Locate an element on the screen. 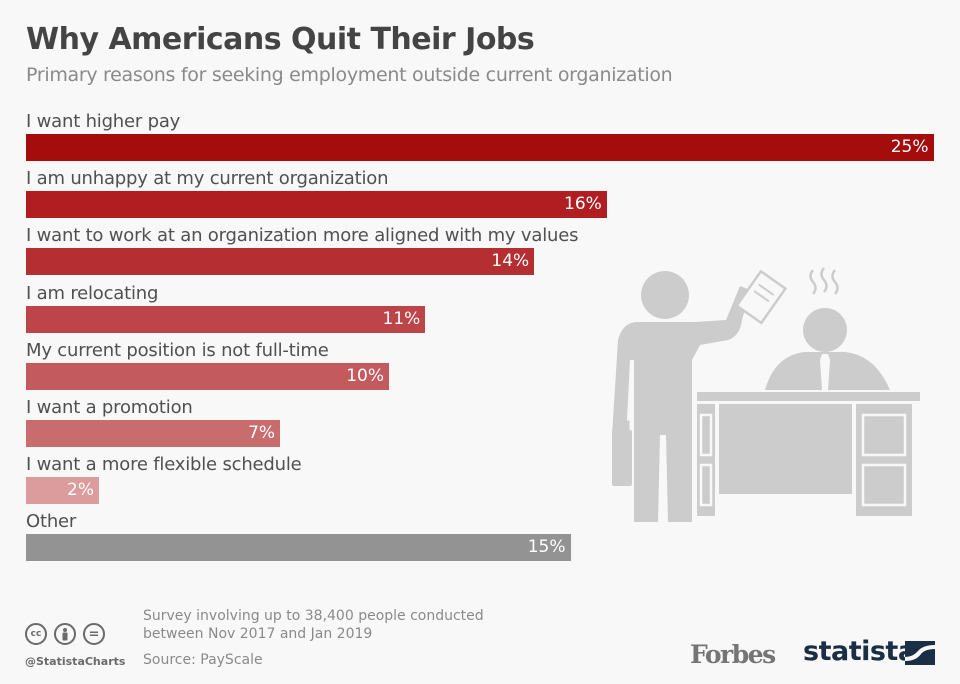 This screenshot has height=684, width=960. bar-value-label: 15% is located at coordinates (546, 547).